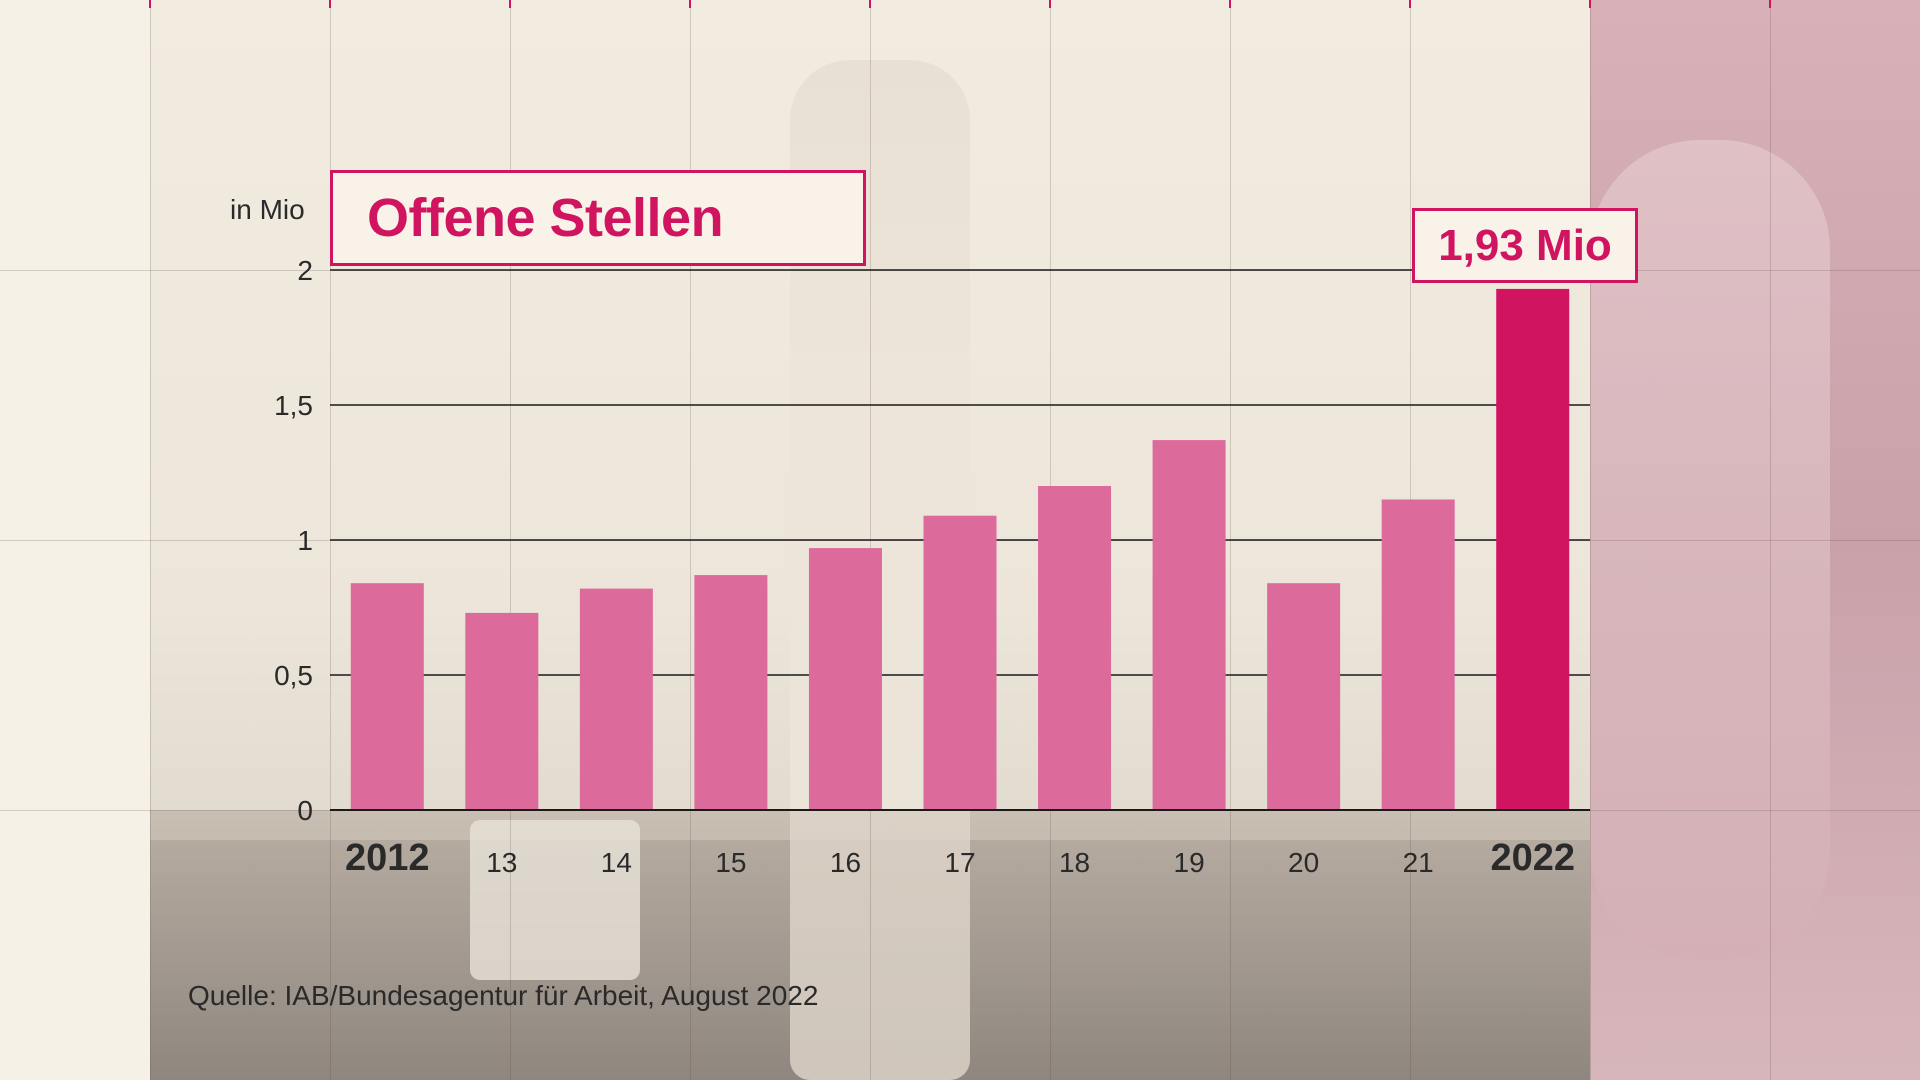 The image size is (1920, 1080). Describe the element at coordinates (305, 810) in the screenshot. I see `y-tick-label: 0` at that location.